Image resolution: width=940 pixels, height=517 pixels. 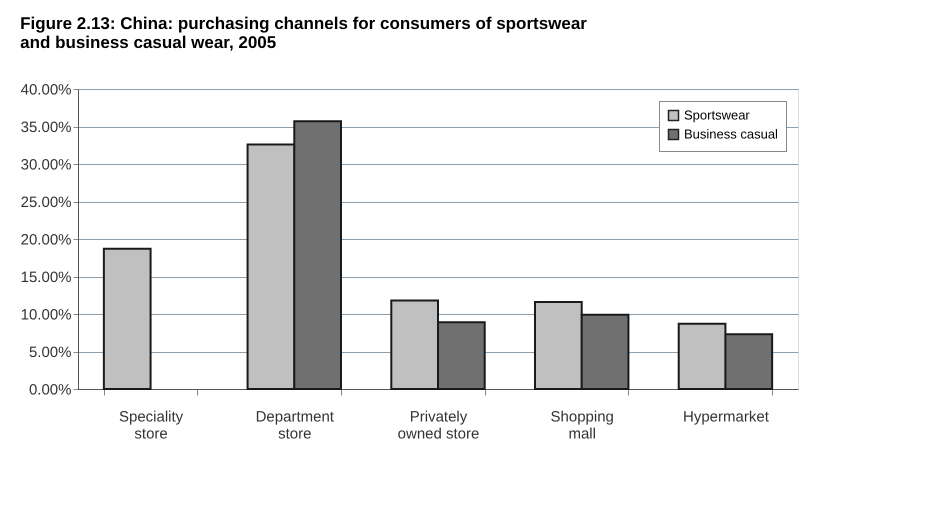 I want to click on x-tick-label: Privately owned store, so click(x=439, y=425).